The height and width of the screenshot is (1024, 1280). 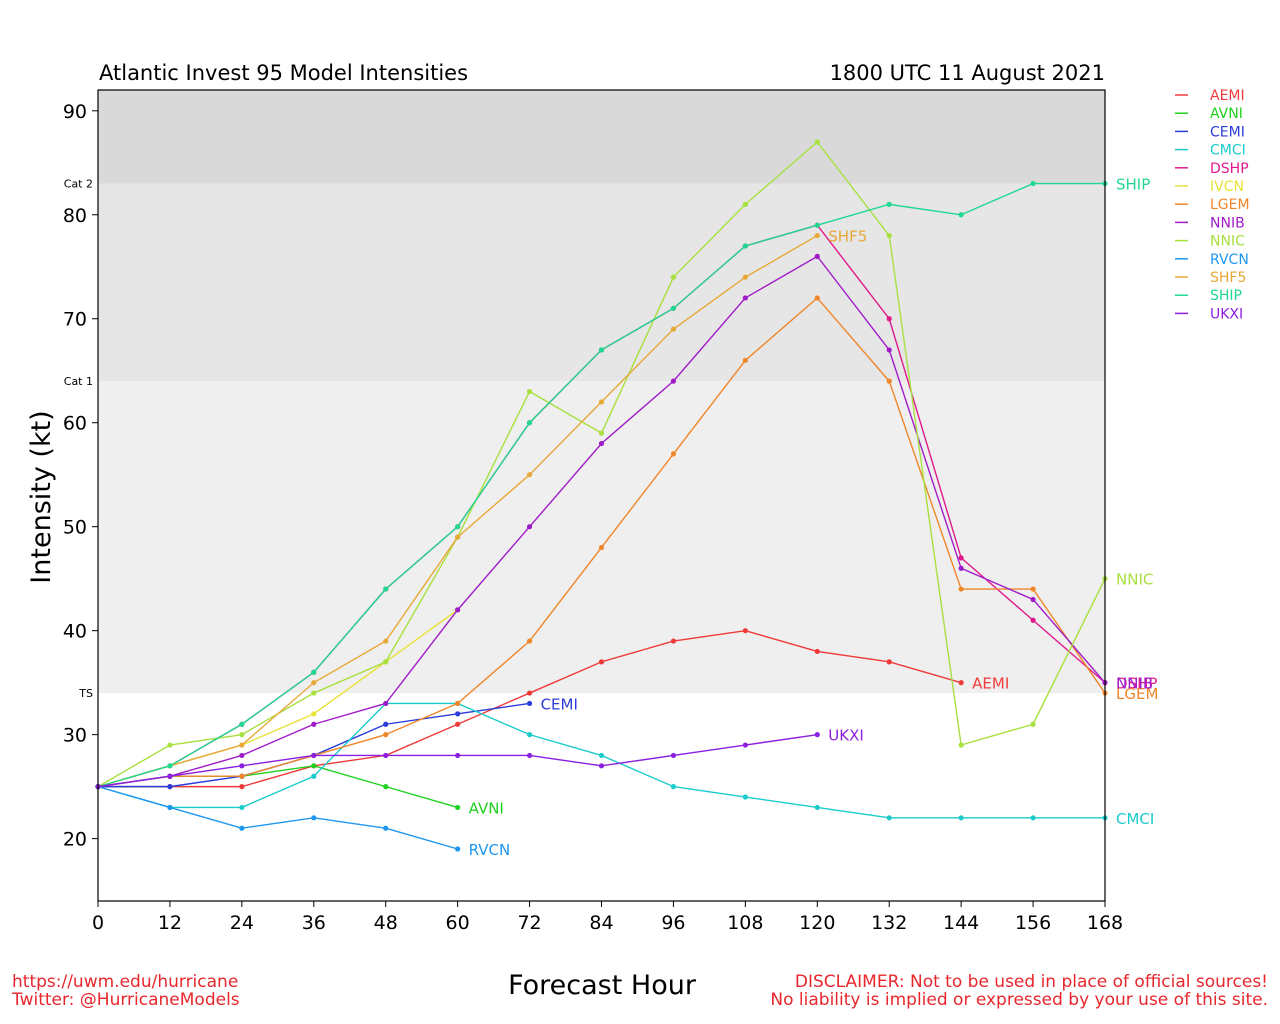 What do you see at coordinates (283, 73) in the screenshot?
I see `chart-title: Atlantic Invest 95 Model Intensities` at bounding box center [283, 73].